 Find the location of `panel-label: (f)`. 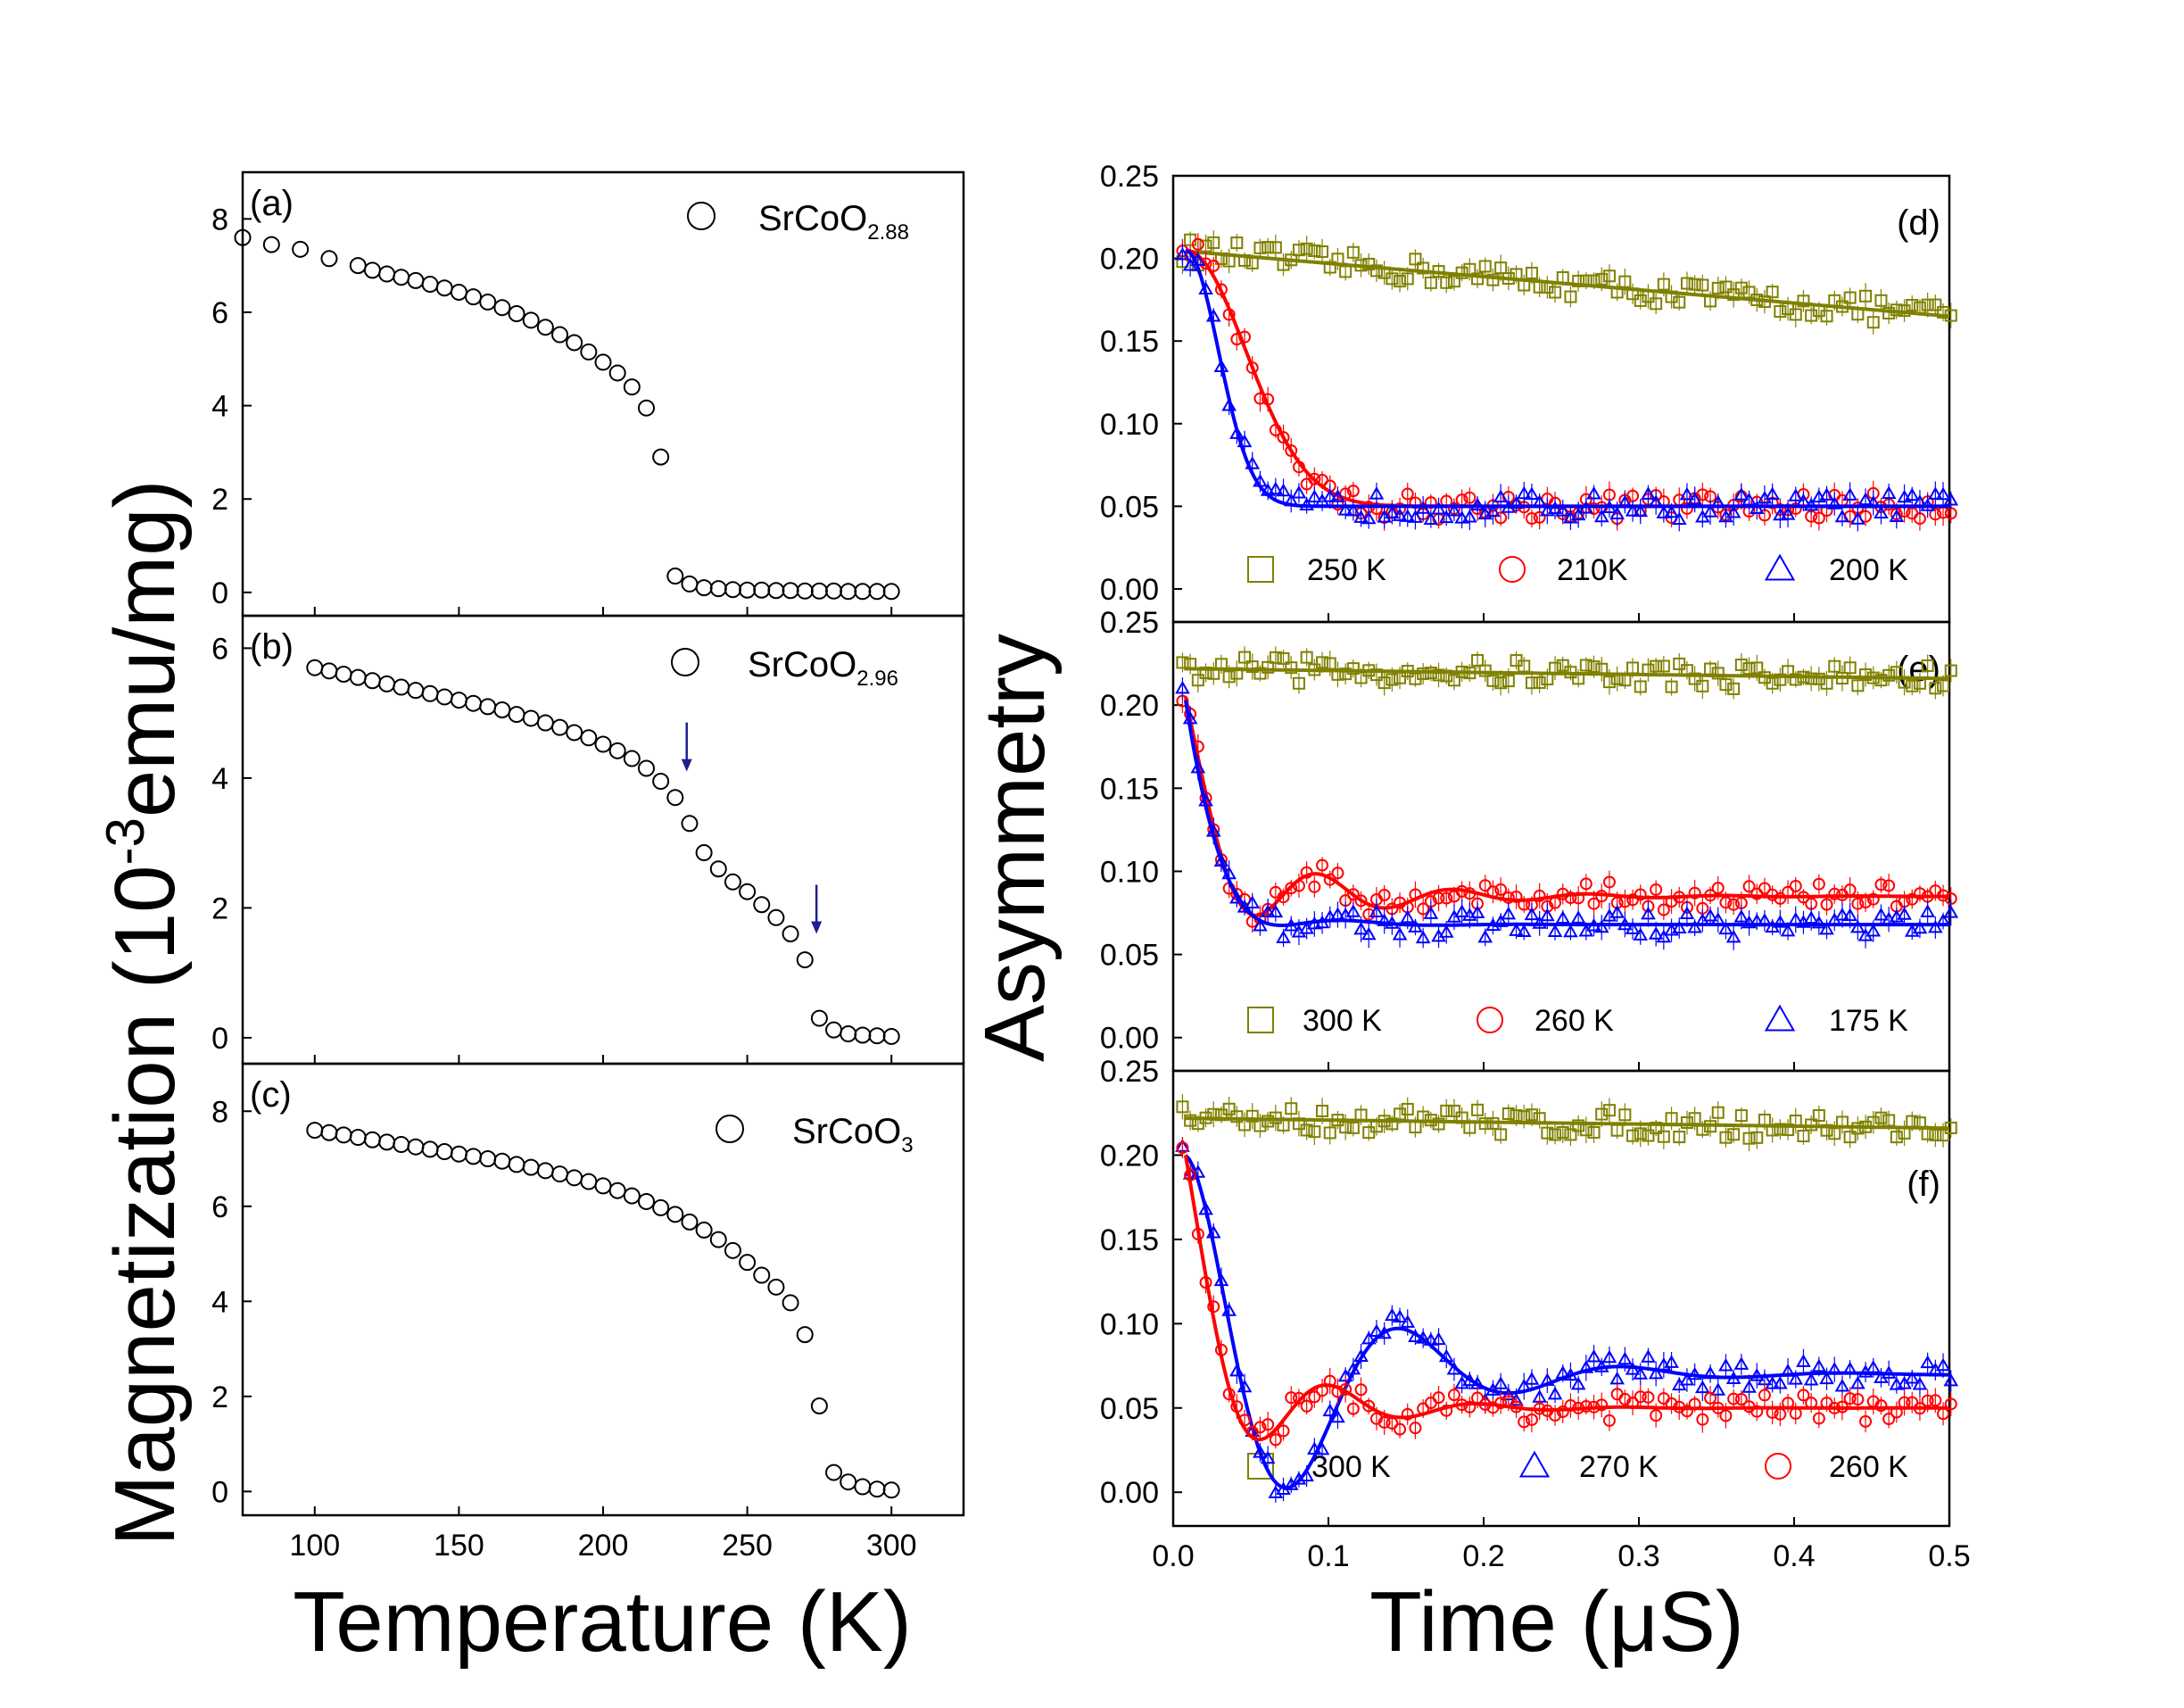

panel-label: (f) is located at coordinates (1923, 1184).